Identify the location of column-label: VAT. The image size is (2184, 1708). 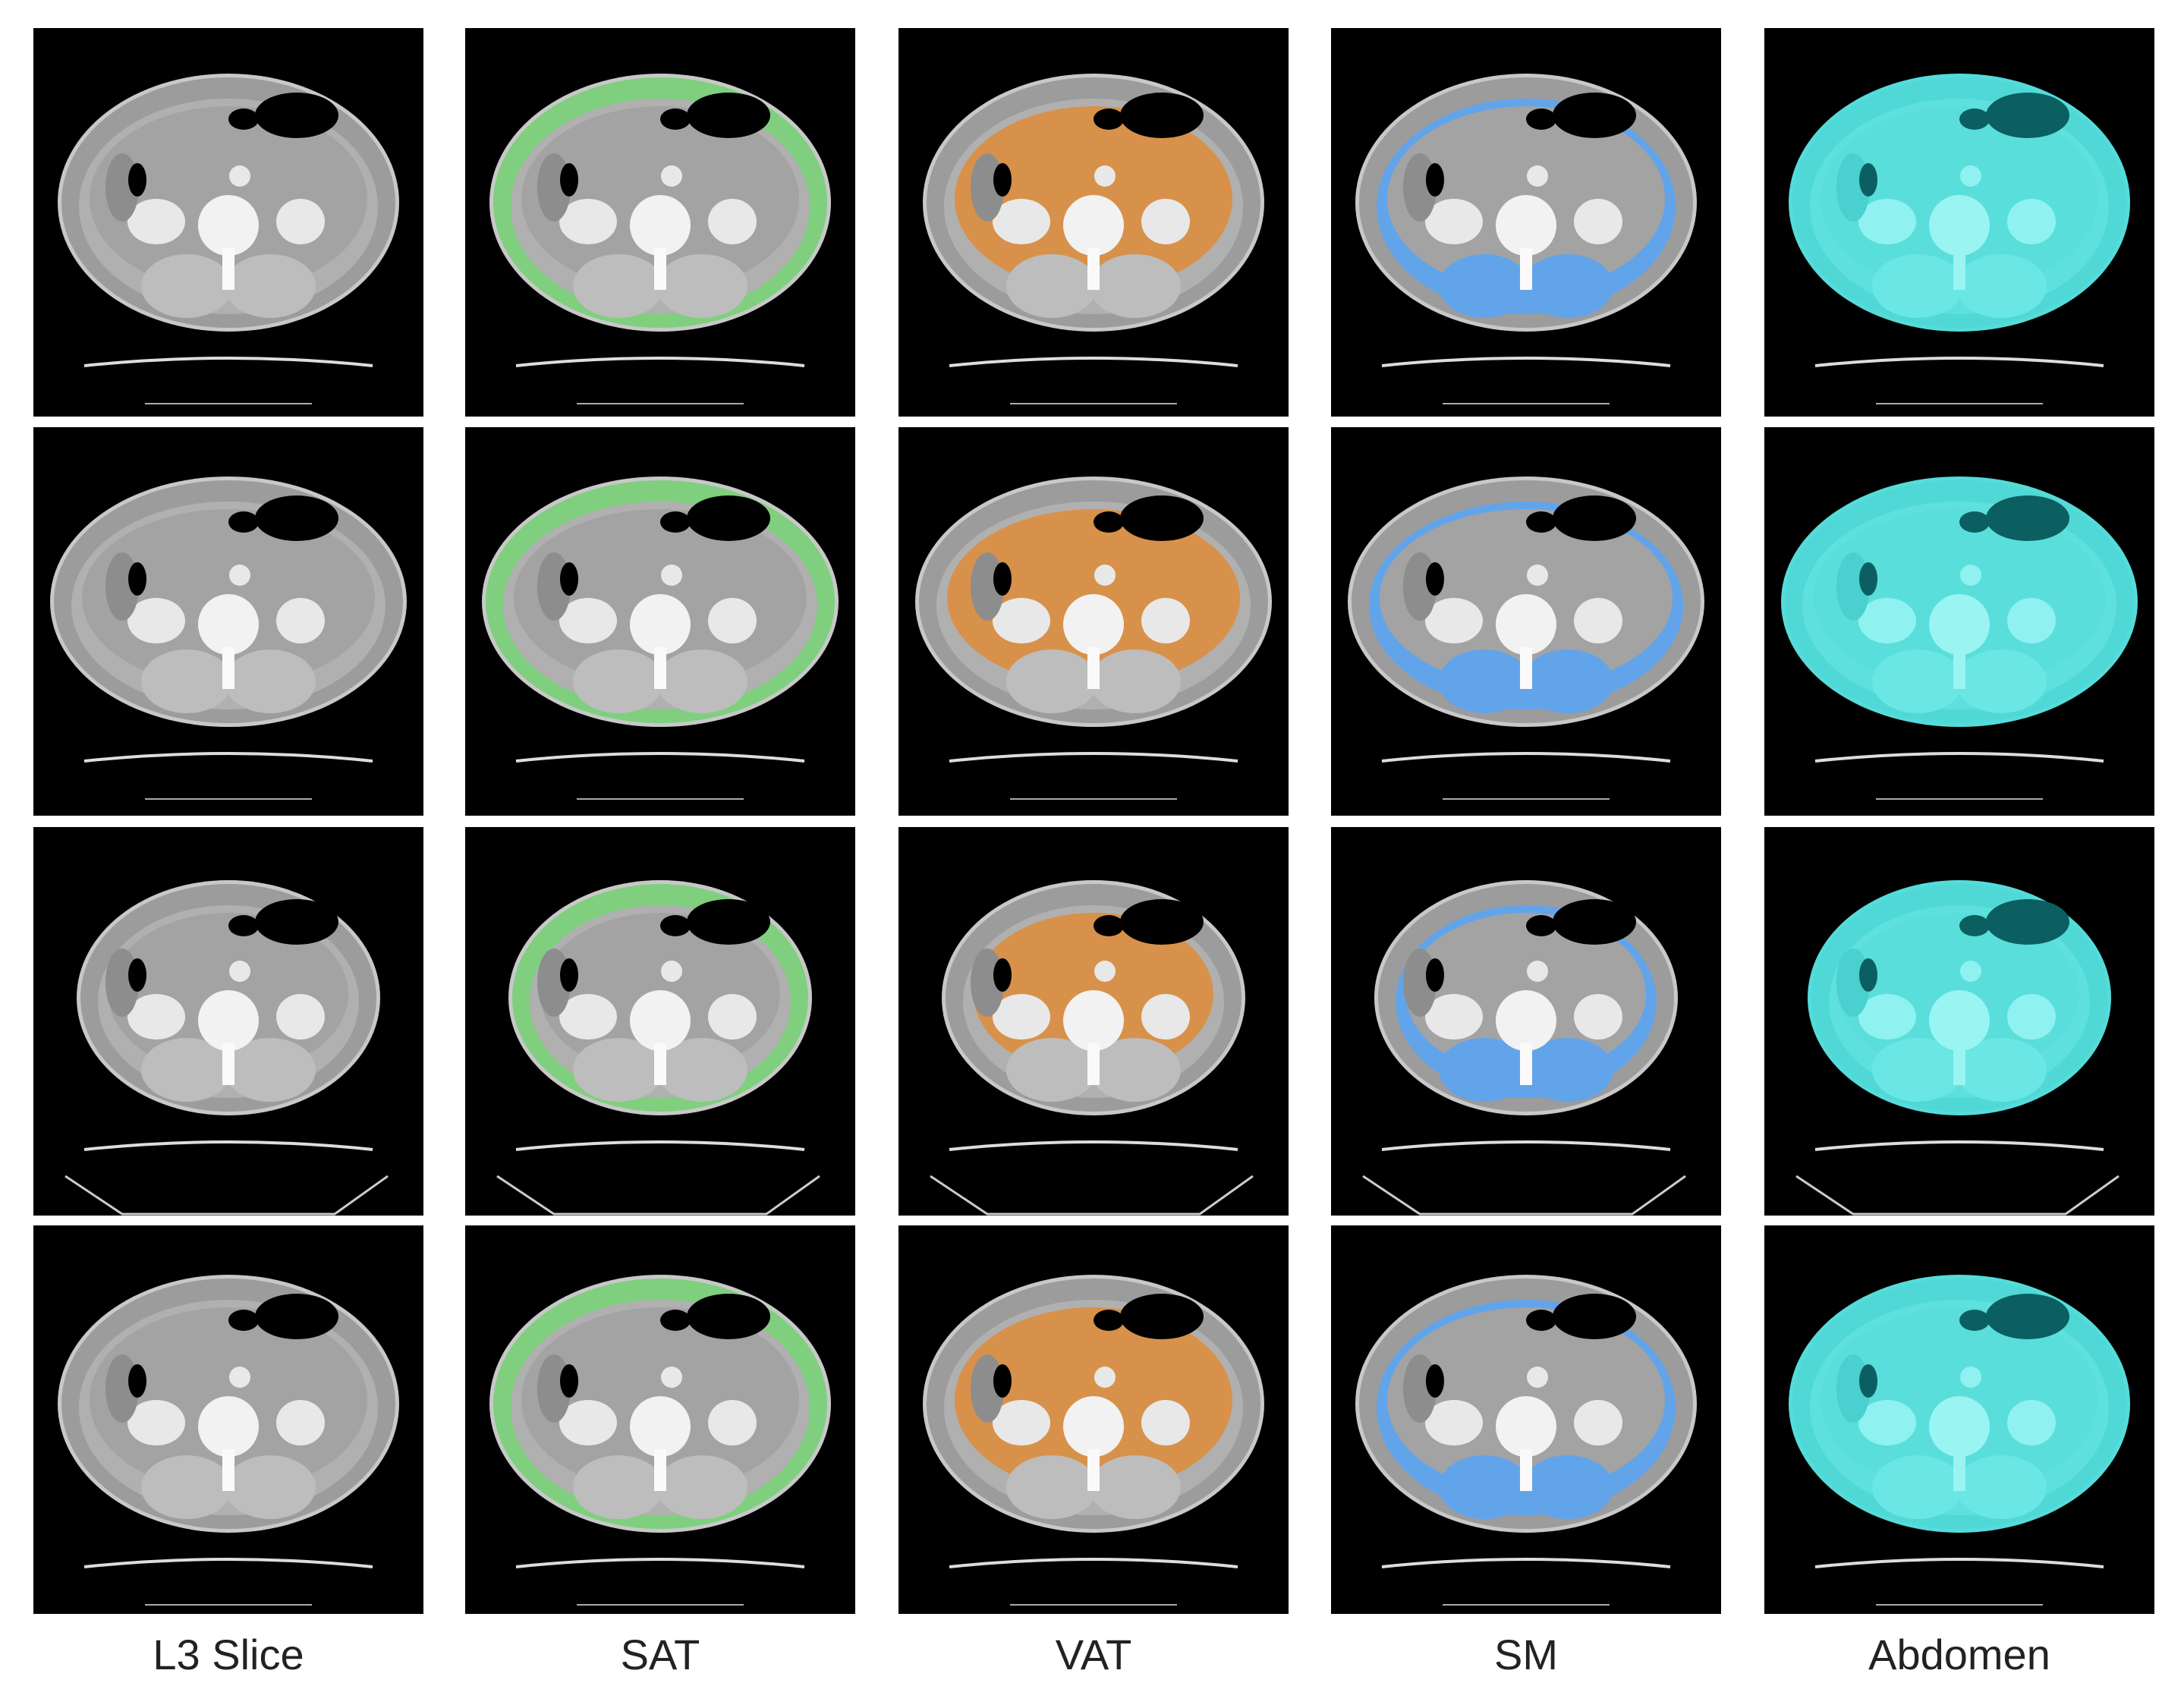
(1094, 1654).